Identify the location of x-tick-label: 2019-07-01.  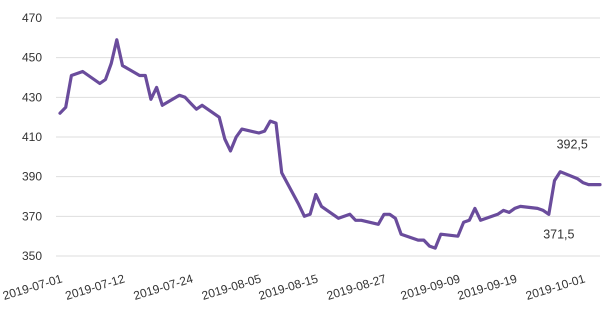
(32, 286).